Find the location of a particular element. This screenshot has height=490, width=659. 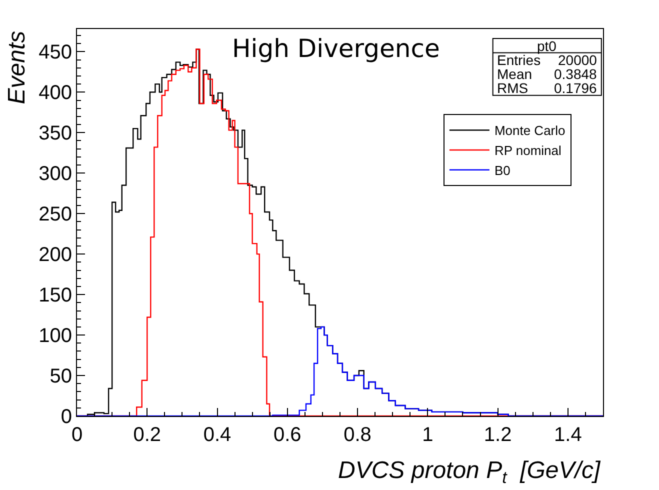

x-tick-label: 1.2 is located at coordinates (498, 435).